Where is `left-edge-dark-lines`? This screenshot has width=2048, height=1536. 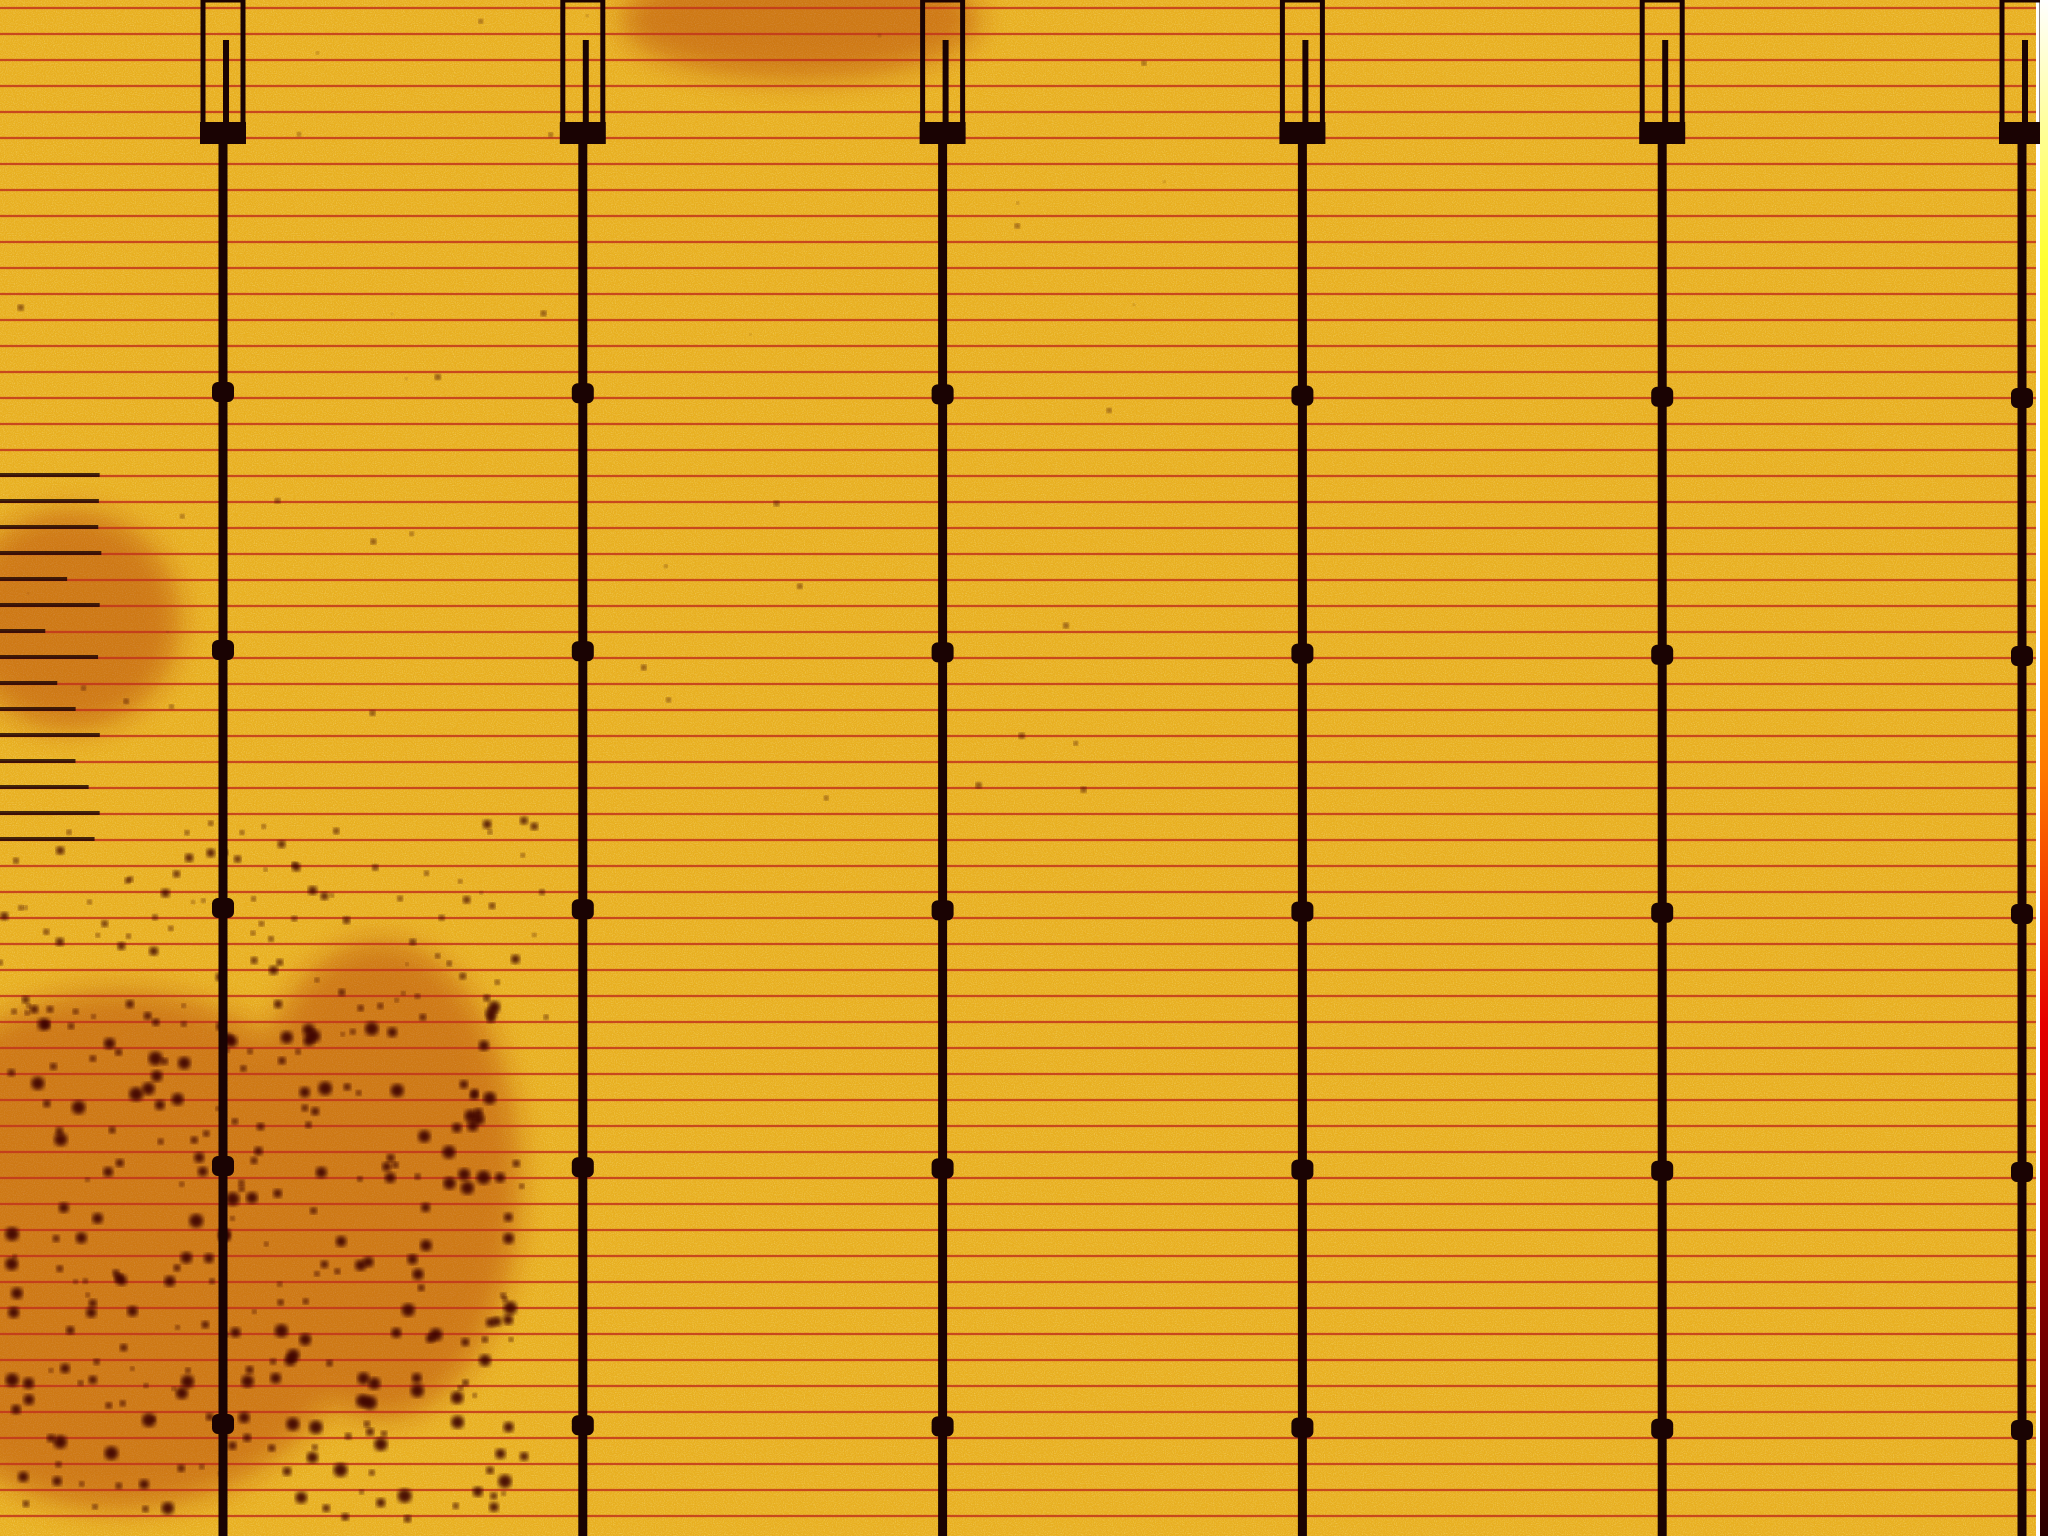
left-edge-dark-lines is located at coordinates (51, 657).